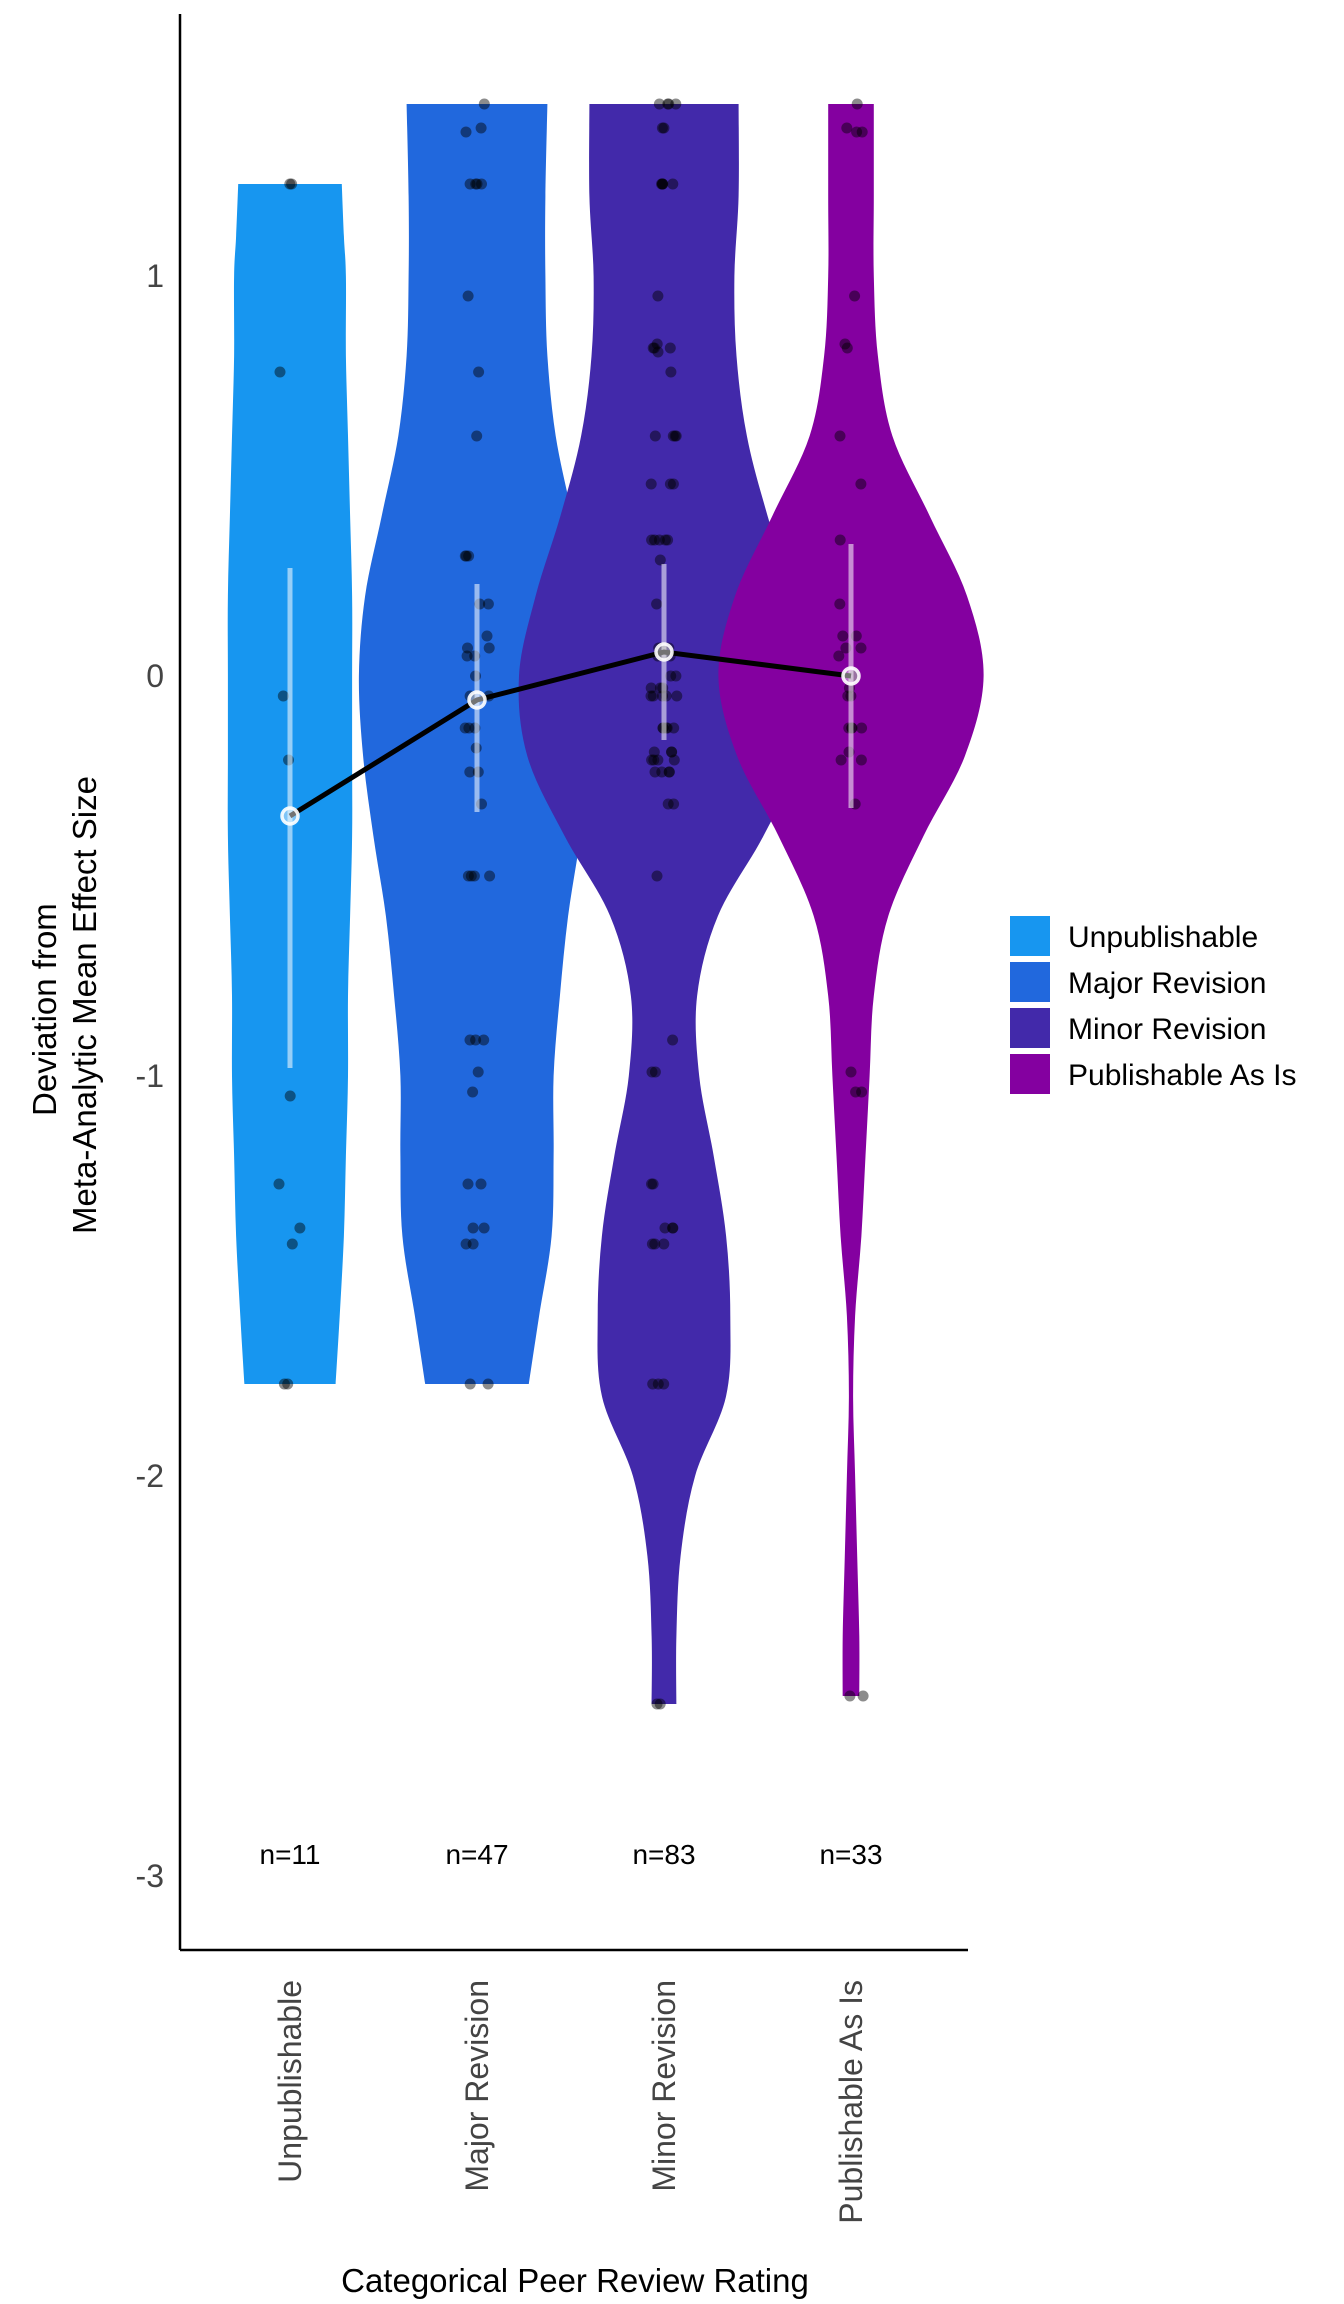 This screenshot has height=2304, width=1344. What do you see at coordinates (290, 816) in the screenshot?
I see `mean-marker-unpublishable` at bounding box center [290, 816].